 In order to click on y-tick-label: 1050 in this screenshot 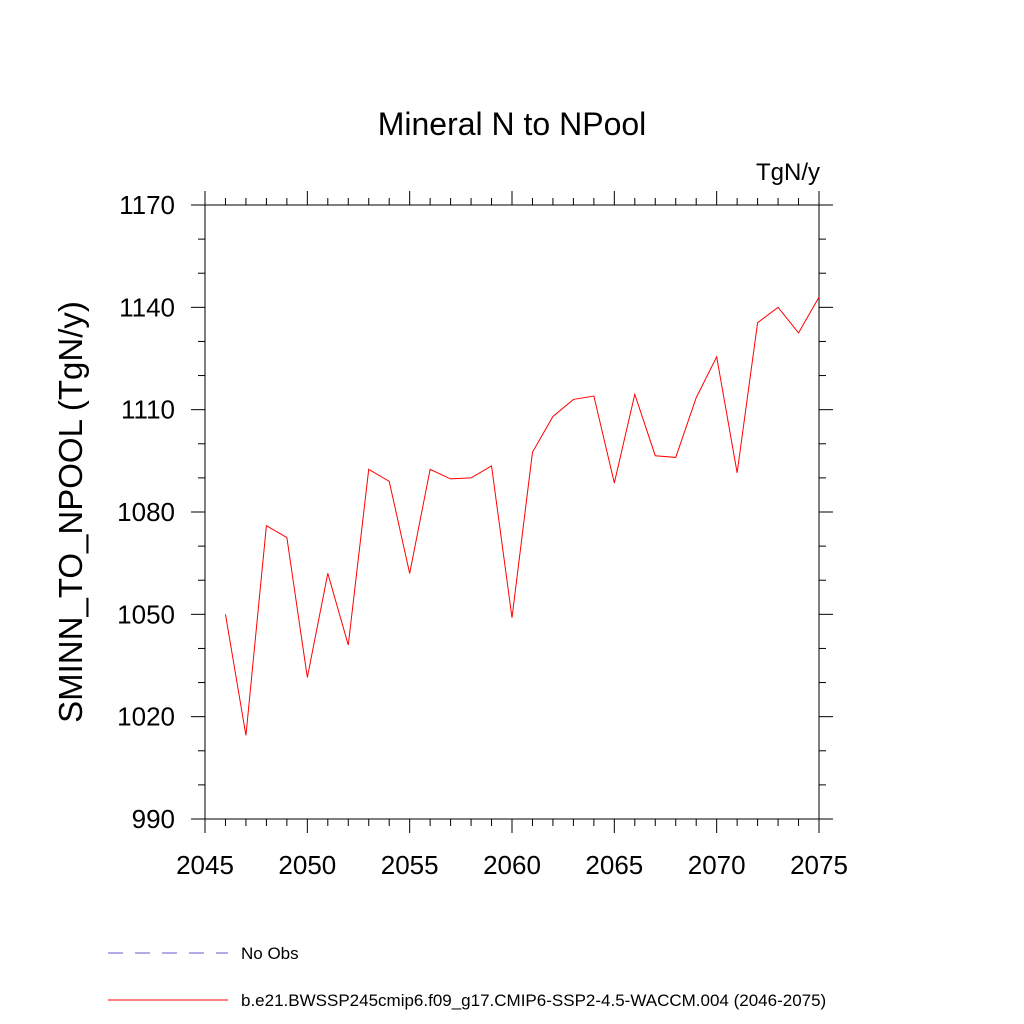, I will do `click(146, 614)`.